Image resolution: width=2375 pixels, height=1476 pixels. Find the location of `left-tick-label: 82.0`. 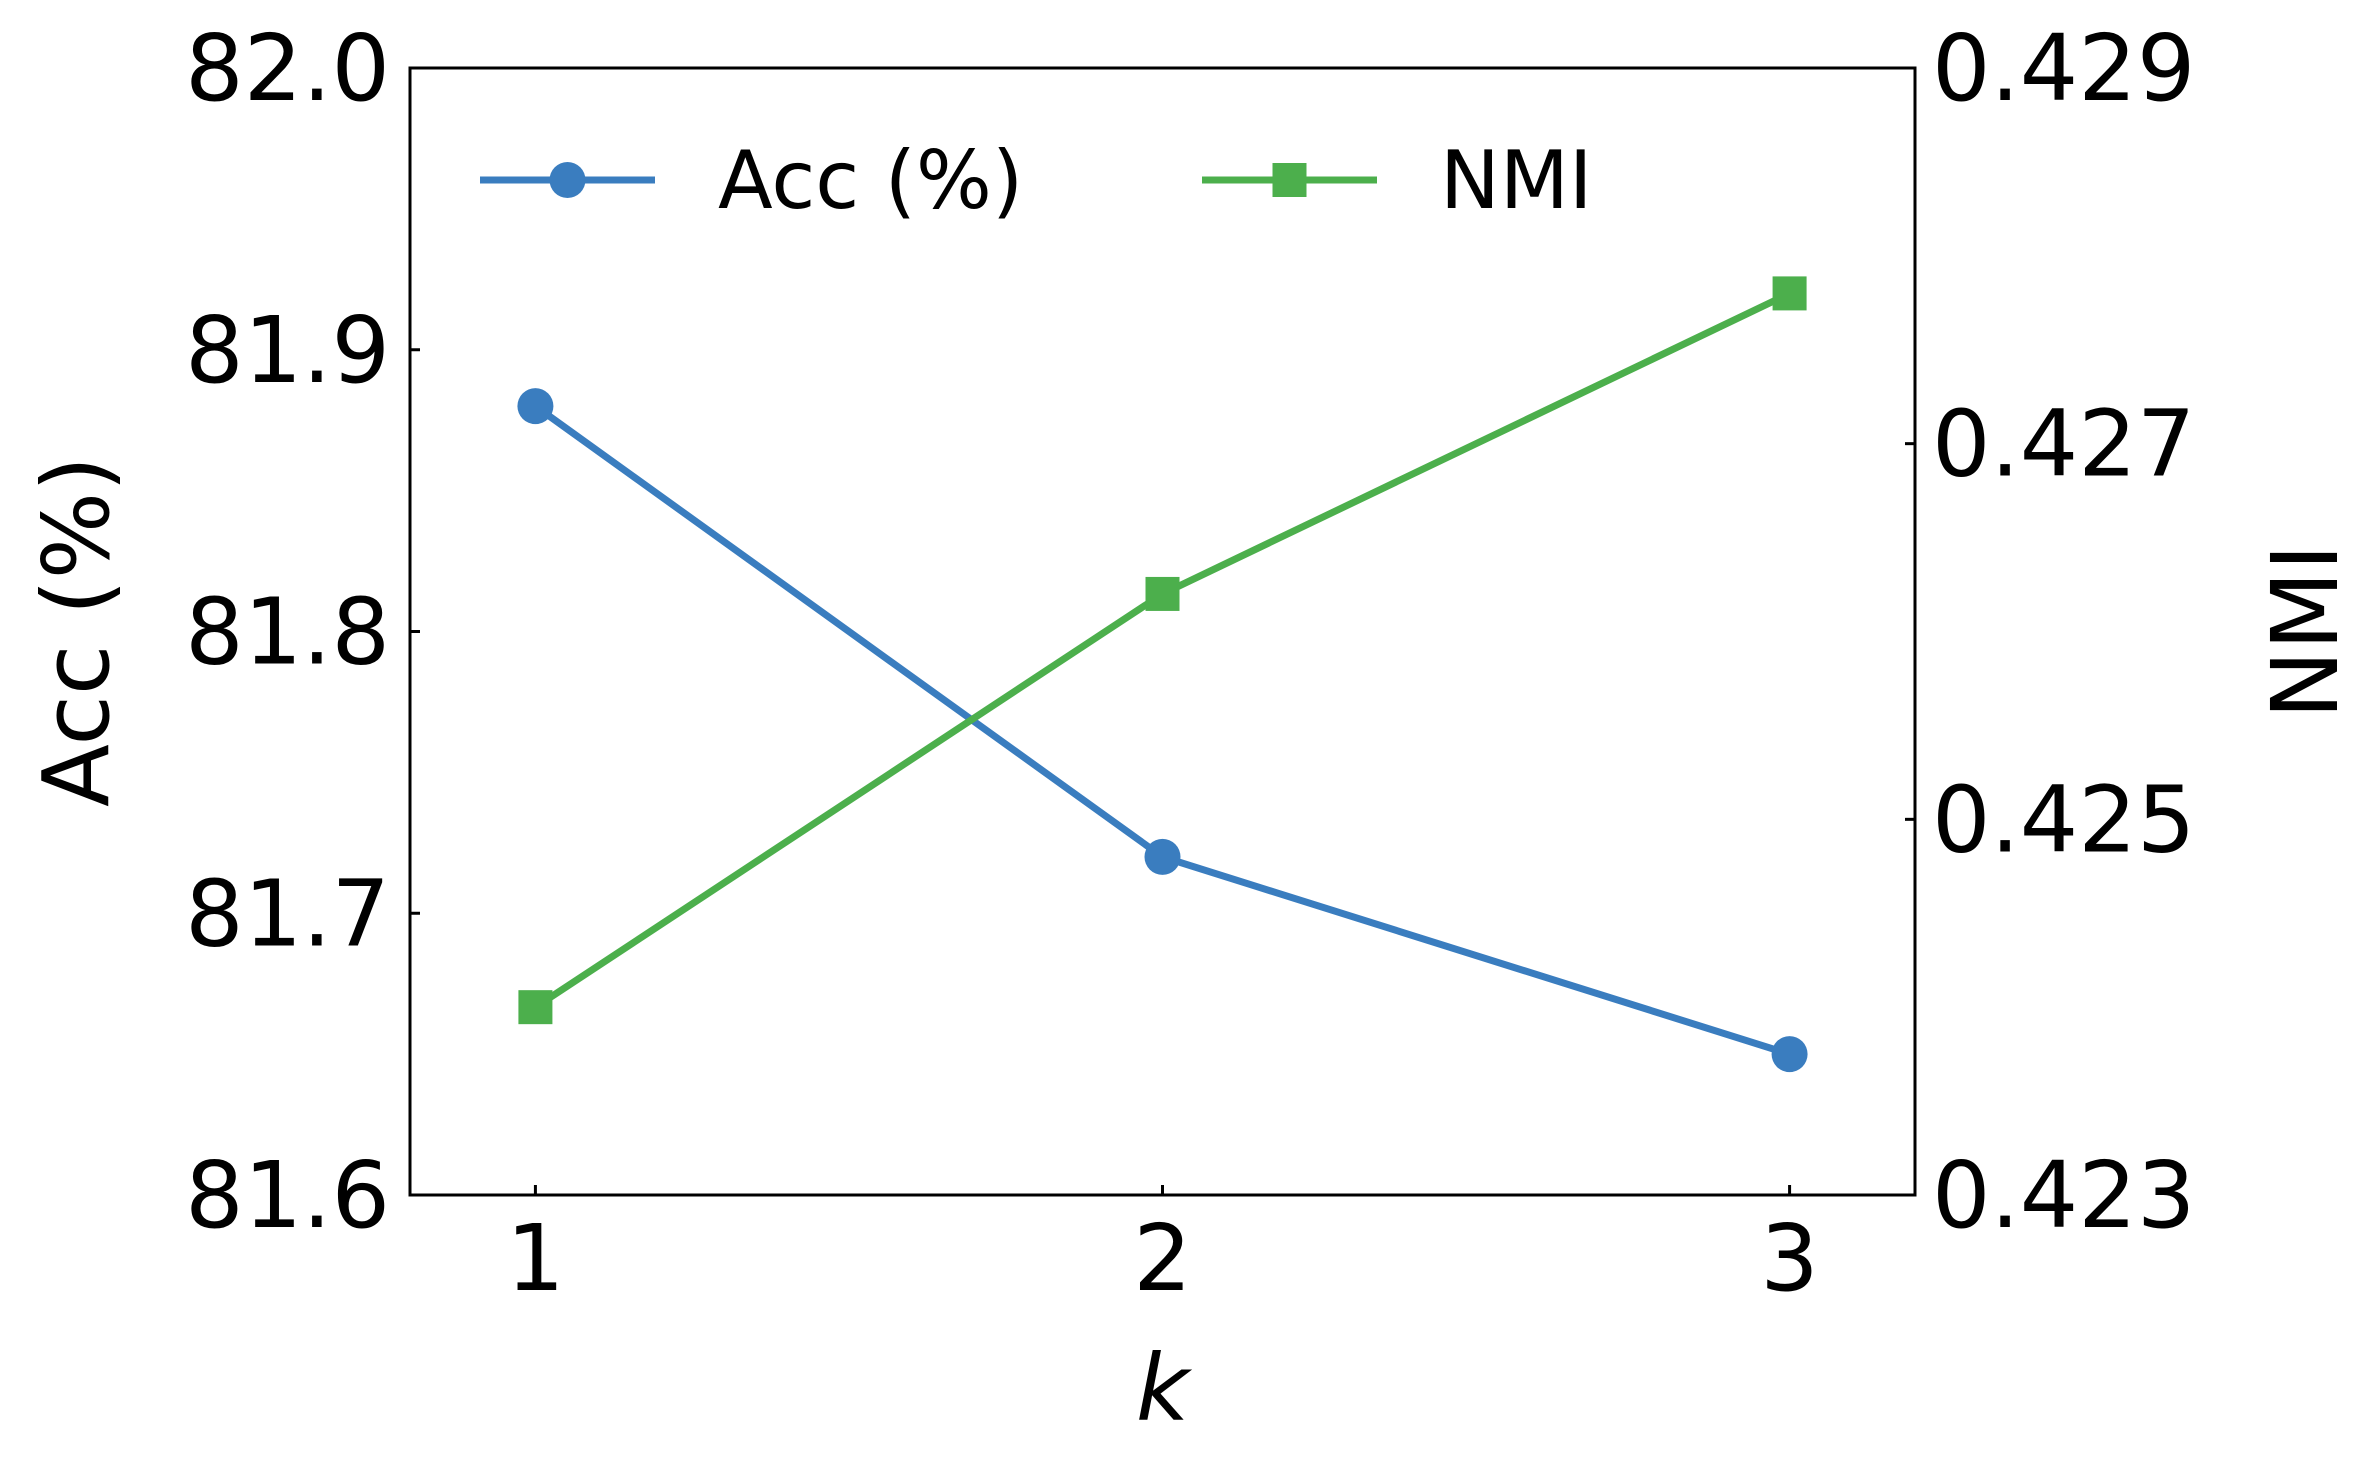

left-tick-label: 82.0 is located at coordinates (287, 68).